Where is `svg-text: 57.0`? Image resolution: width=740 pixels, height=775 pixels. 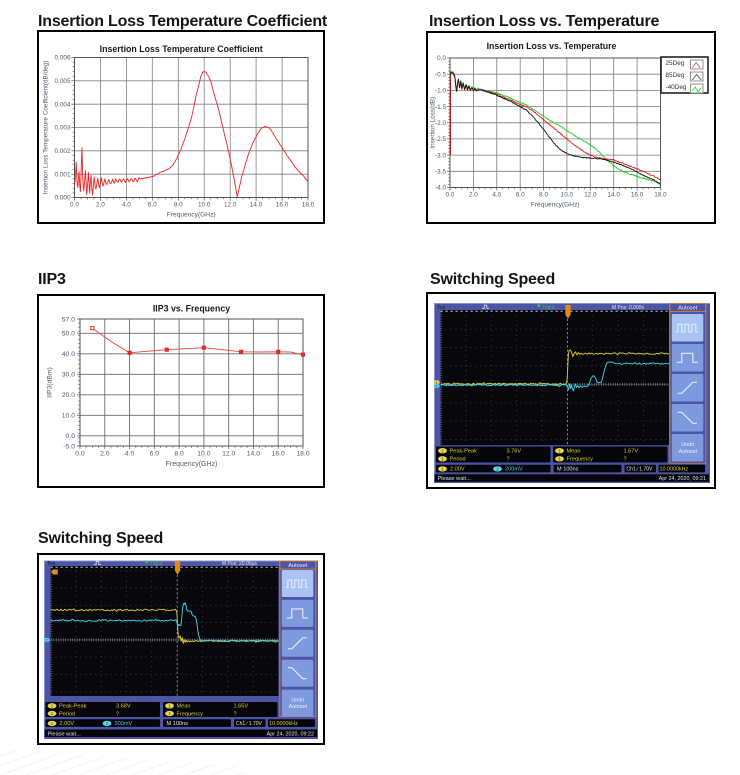 svg-text: 57.0 is located at coordinates (68, 319).